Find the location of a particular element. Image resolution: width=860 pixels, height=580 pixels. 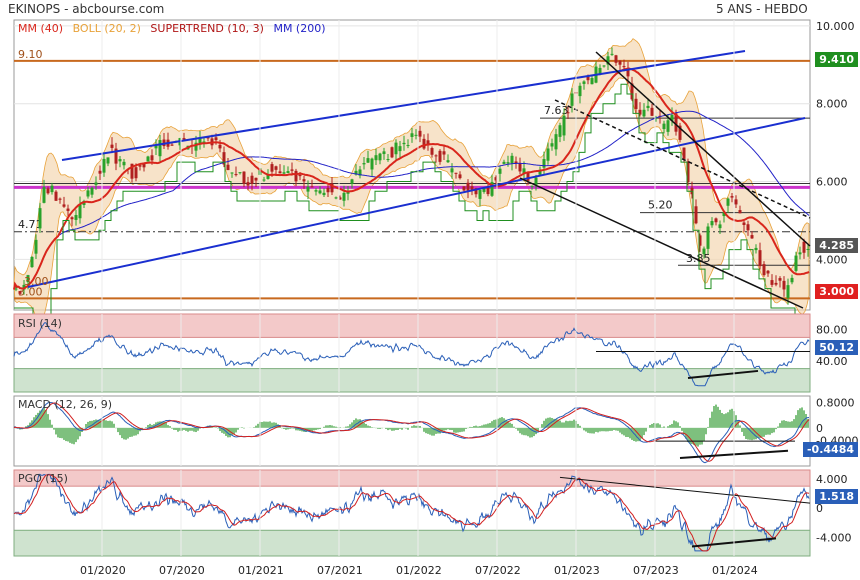

dashed-trend-line is located at coordinates (682, 159).